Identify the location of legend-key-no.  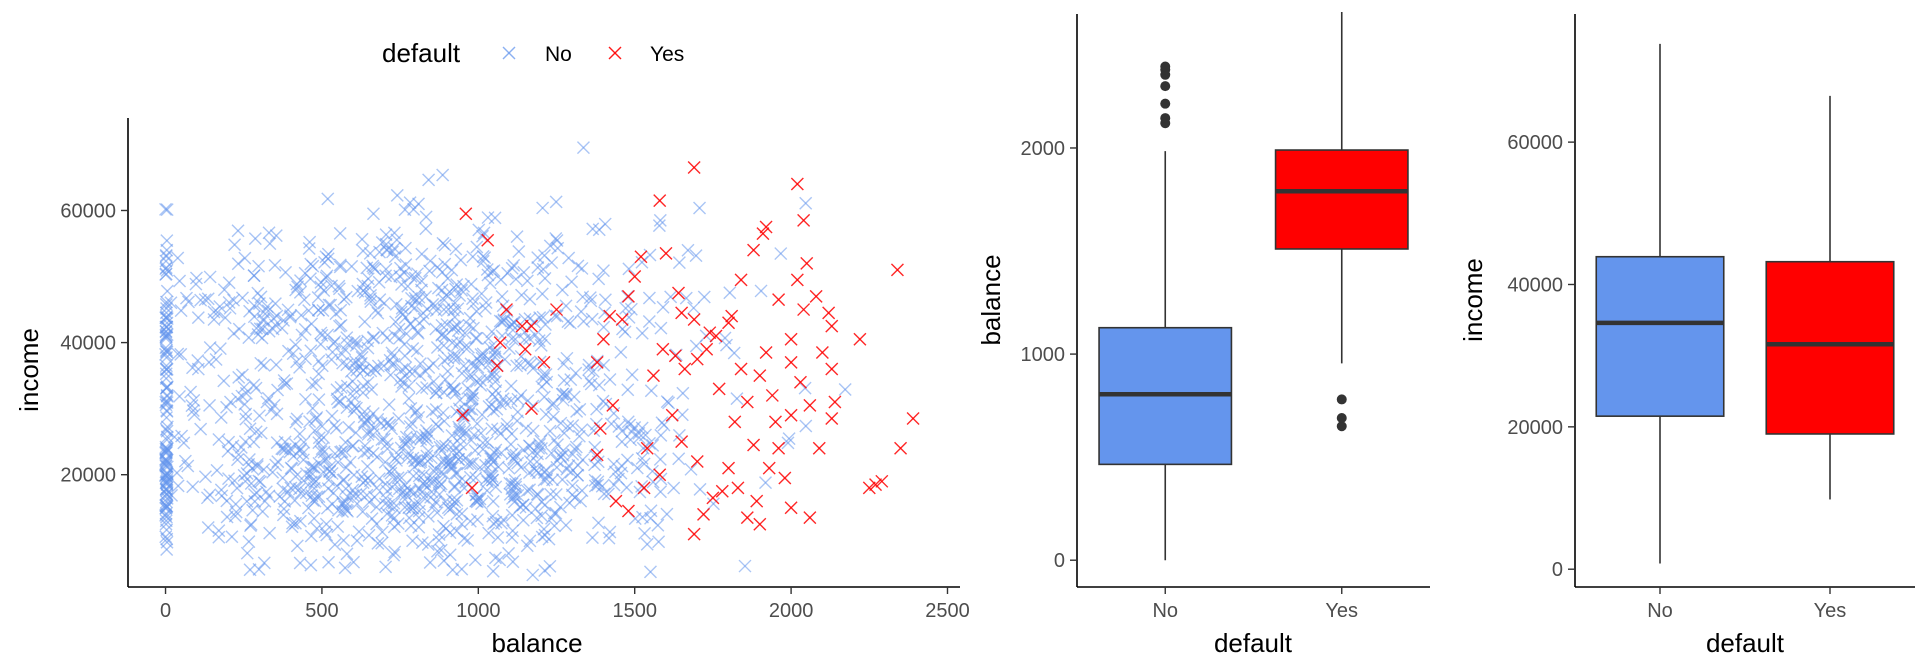
(509, 53).